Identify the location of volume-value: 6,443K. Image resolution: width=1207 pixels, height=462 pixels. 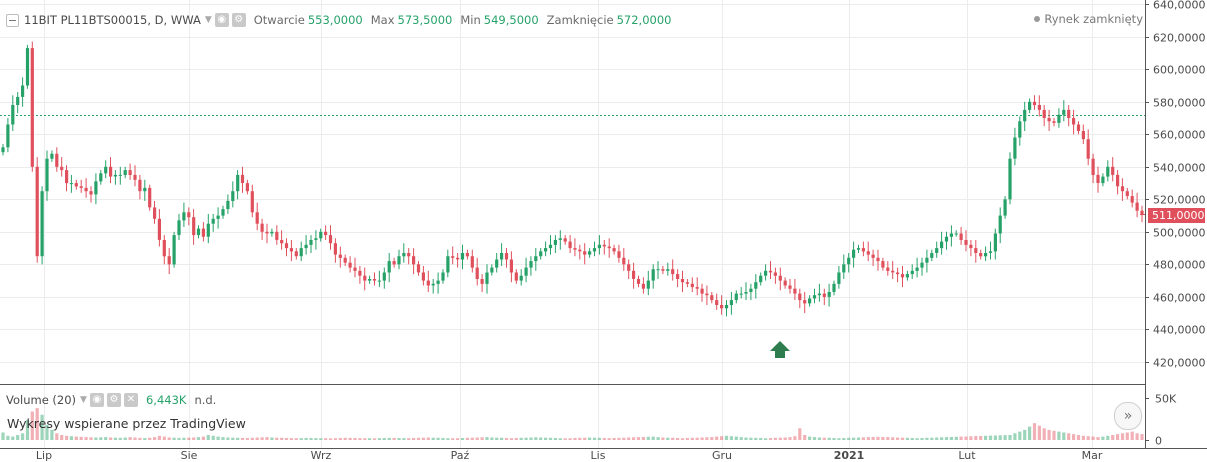
(166, 400).